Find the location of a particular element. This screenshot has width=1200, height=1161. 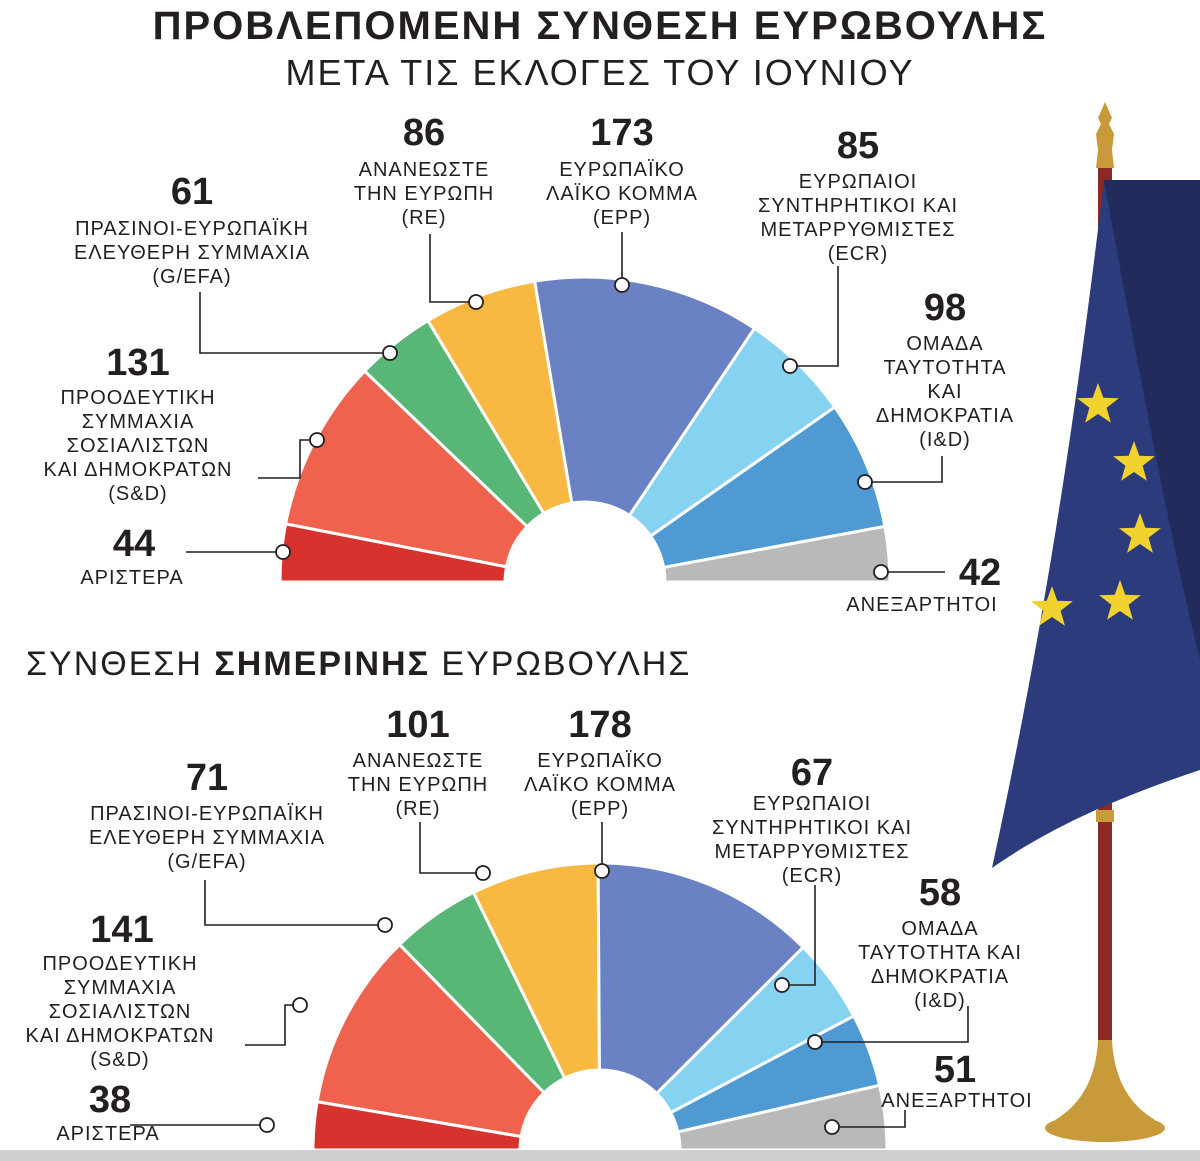

party-label-epp: ΛΑΪΚΟ ΚΟΜΜΑ is located at coordinates (600, 785).